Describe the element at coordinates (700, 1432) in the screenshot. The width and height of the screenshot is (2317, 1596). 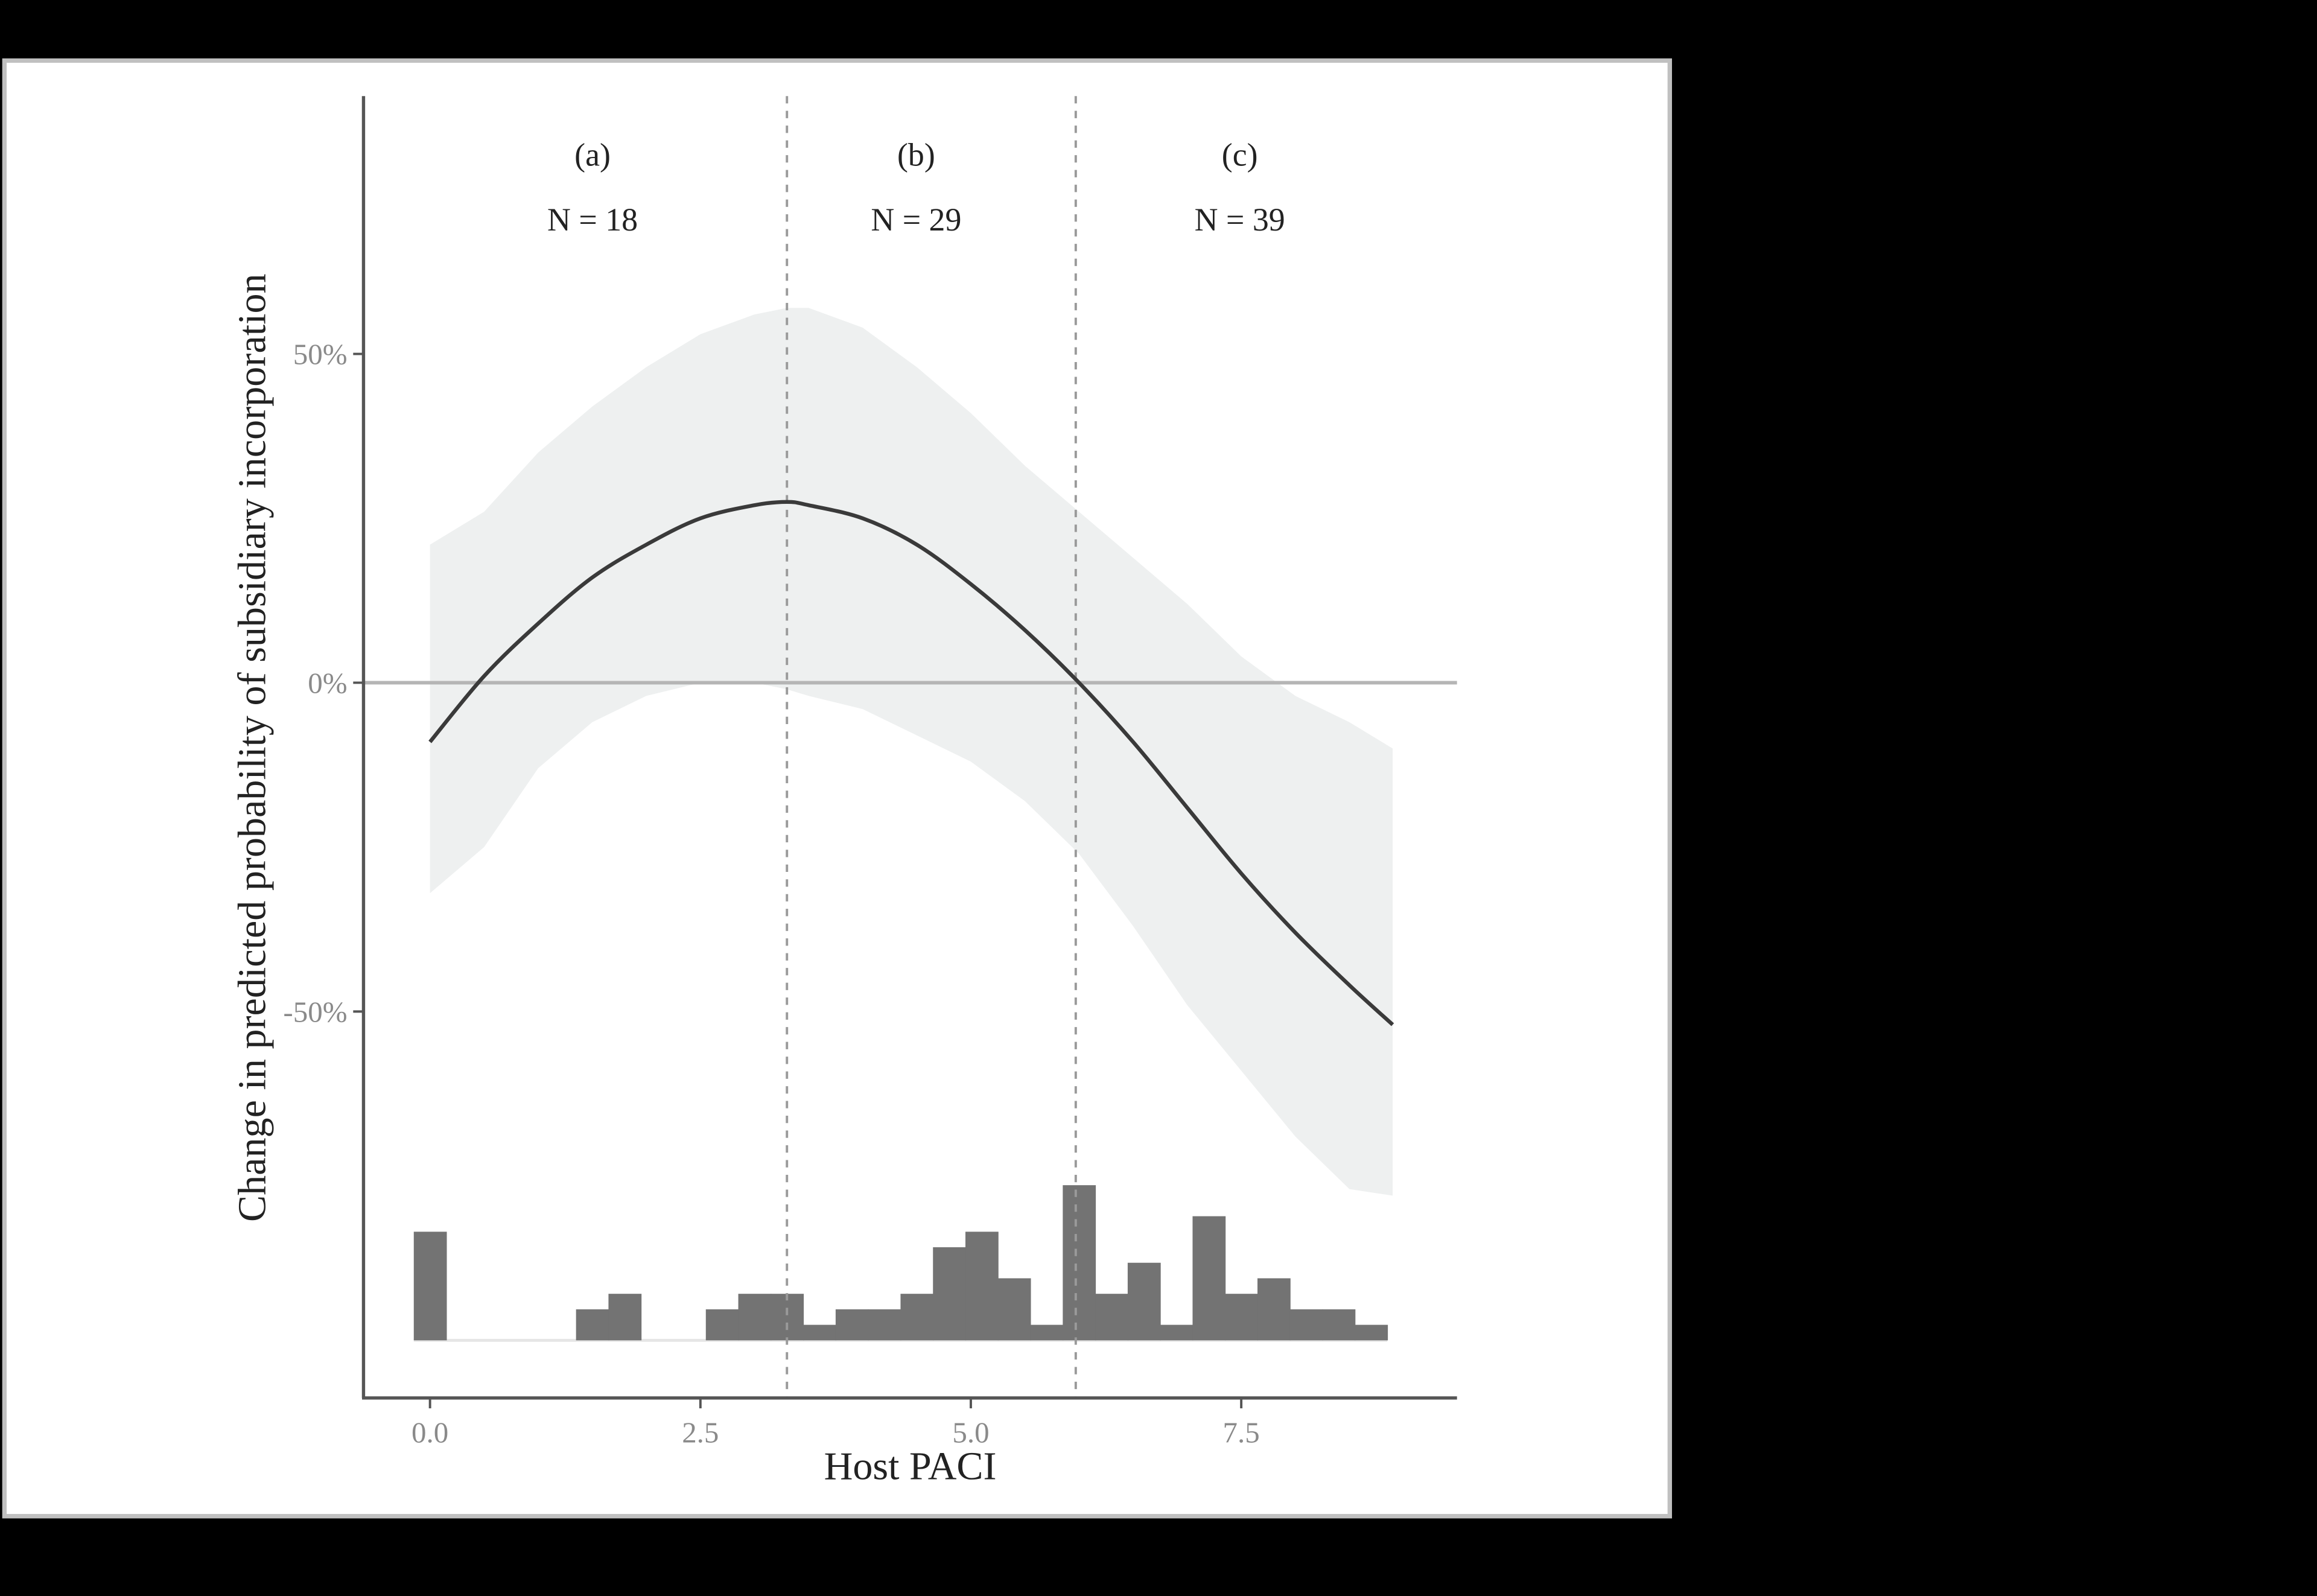
I see `x-tick-label: 2.5` at that location.